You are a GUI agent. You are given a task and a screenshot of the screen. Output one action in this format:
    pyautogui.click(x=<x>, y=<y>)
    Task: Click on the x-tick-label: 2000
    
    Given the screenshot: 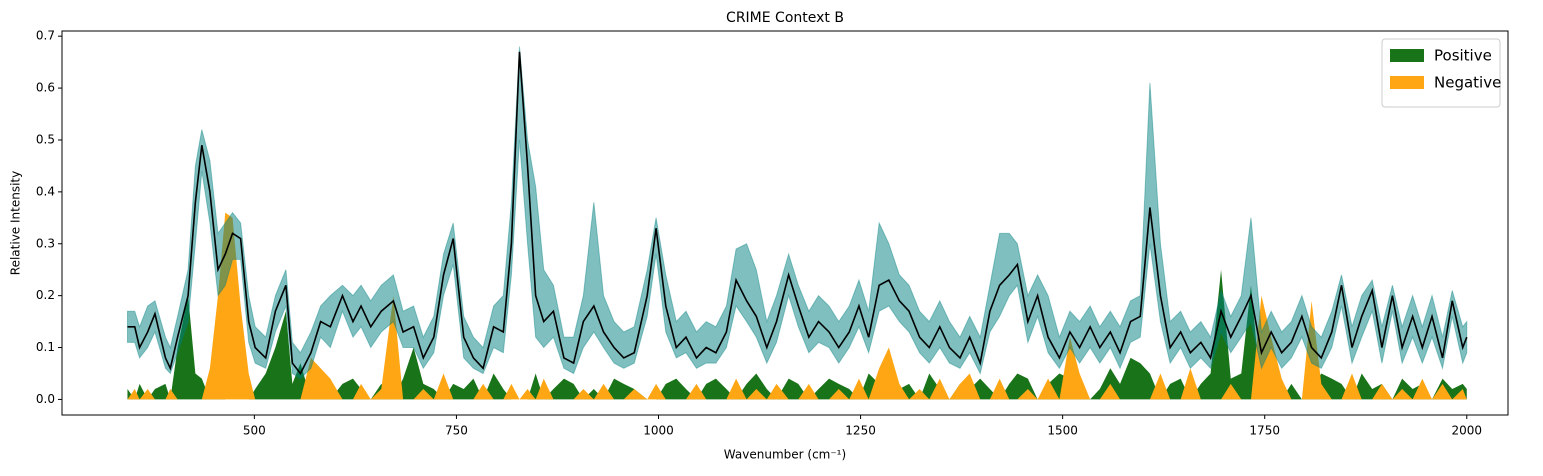 What is the action you would take?
    pyautogui.click(x=1467, y=431)
    